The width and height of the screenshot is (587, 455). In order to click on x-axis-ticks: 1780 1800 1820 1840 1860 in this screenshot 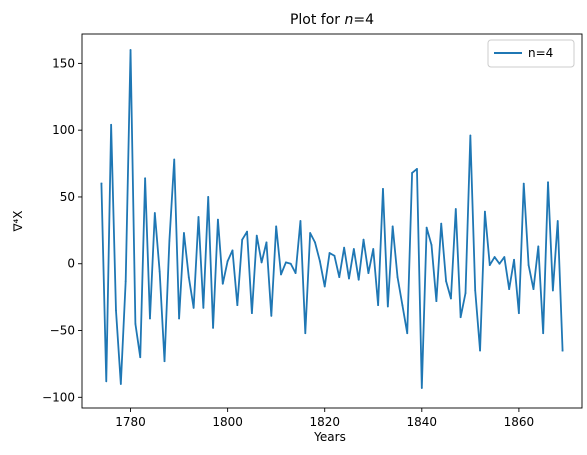, I will do `click(324, 418)`.